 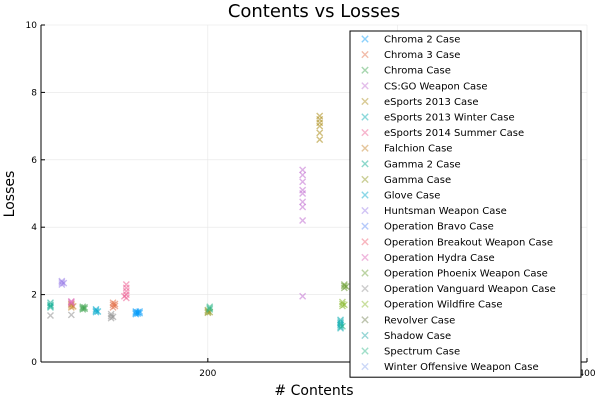 What do you see at coordinates (34, 93) in the screenshot?
I see `y-tick-label: 8` at bounding box center [34, 93].